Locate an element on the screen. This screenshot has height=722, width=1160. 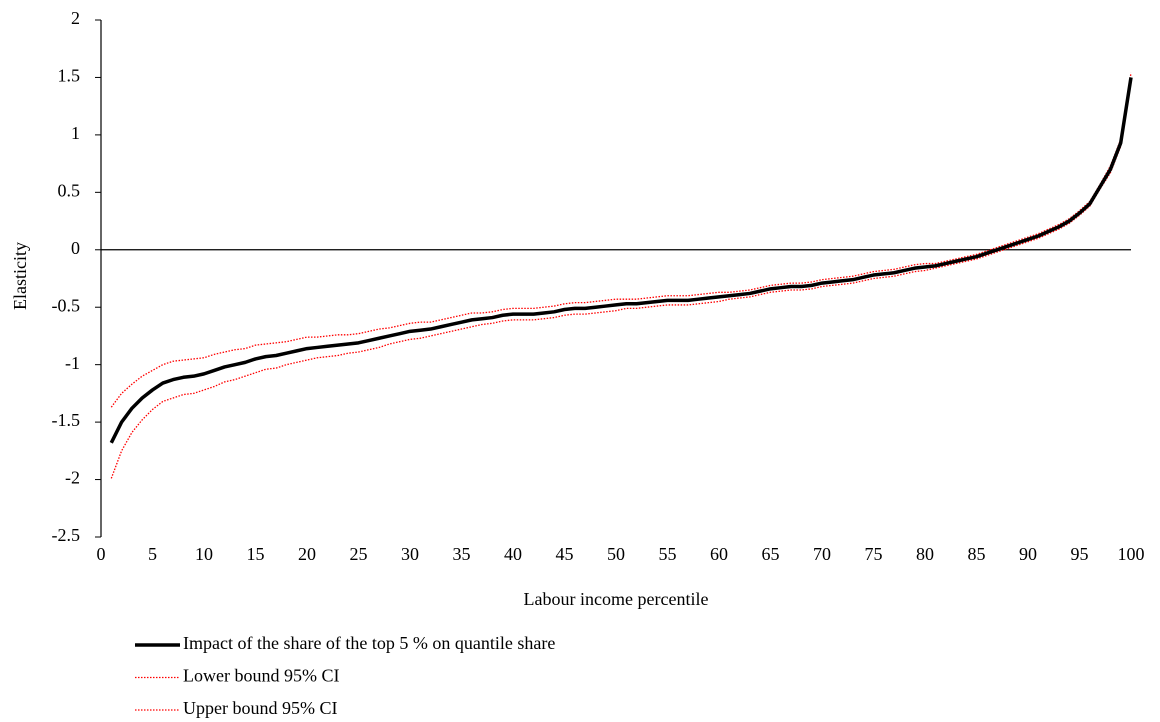
x-tick-label: 50 is located at coordinates (616, 554).